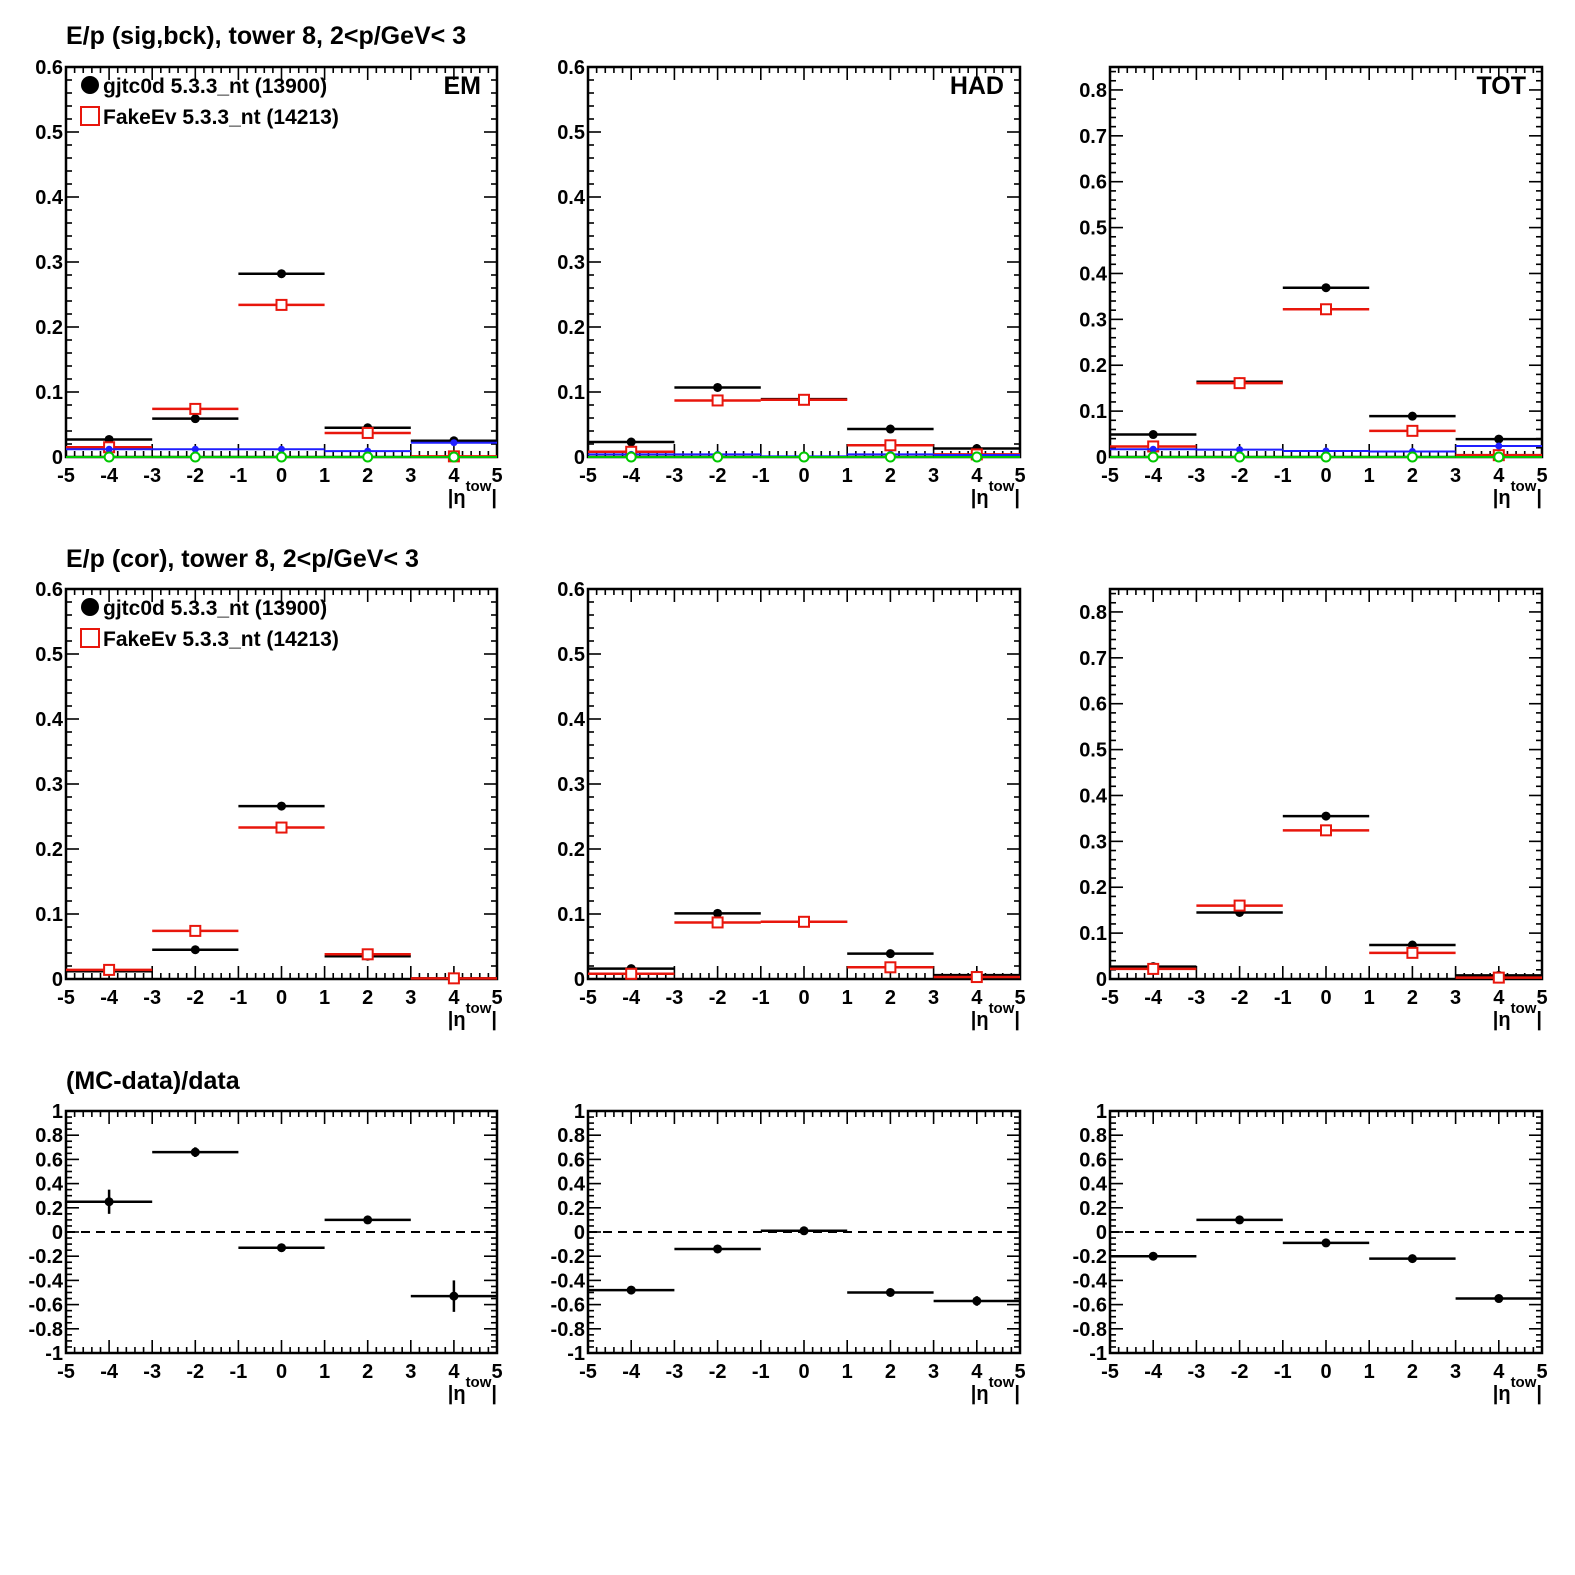 Image resolution: width=1575 pixels, height=1575 pixels. What do you see at coordinates (1325, 1372) in the screenshot?
I see `x-tick-label: 0` at bounding box center [1325, 1372].